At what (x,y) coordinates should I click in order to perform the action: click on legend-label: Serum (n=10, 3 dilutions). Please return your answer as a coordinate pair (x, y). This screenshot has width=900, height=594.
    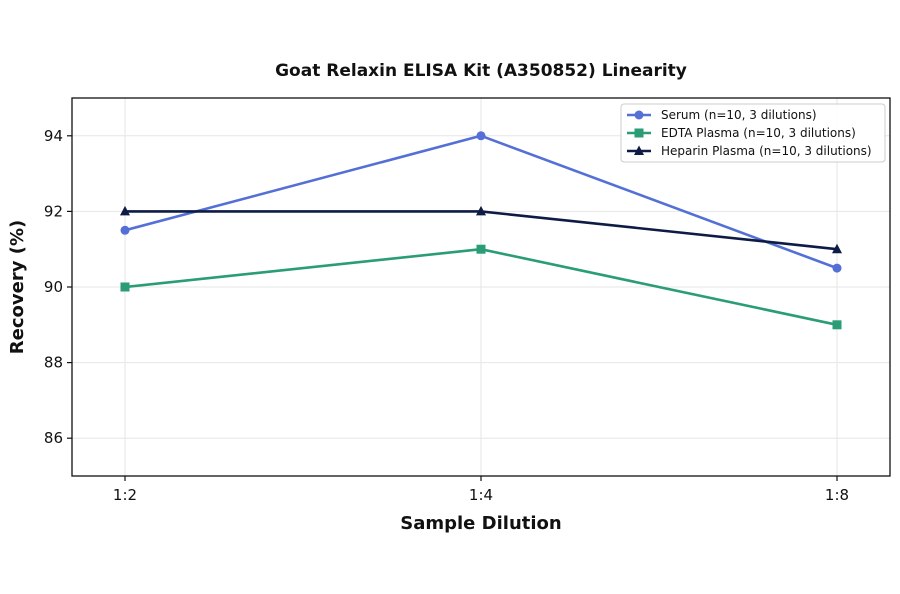
    Looking at the image, I should click on (739, 115).